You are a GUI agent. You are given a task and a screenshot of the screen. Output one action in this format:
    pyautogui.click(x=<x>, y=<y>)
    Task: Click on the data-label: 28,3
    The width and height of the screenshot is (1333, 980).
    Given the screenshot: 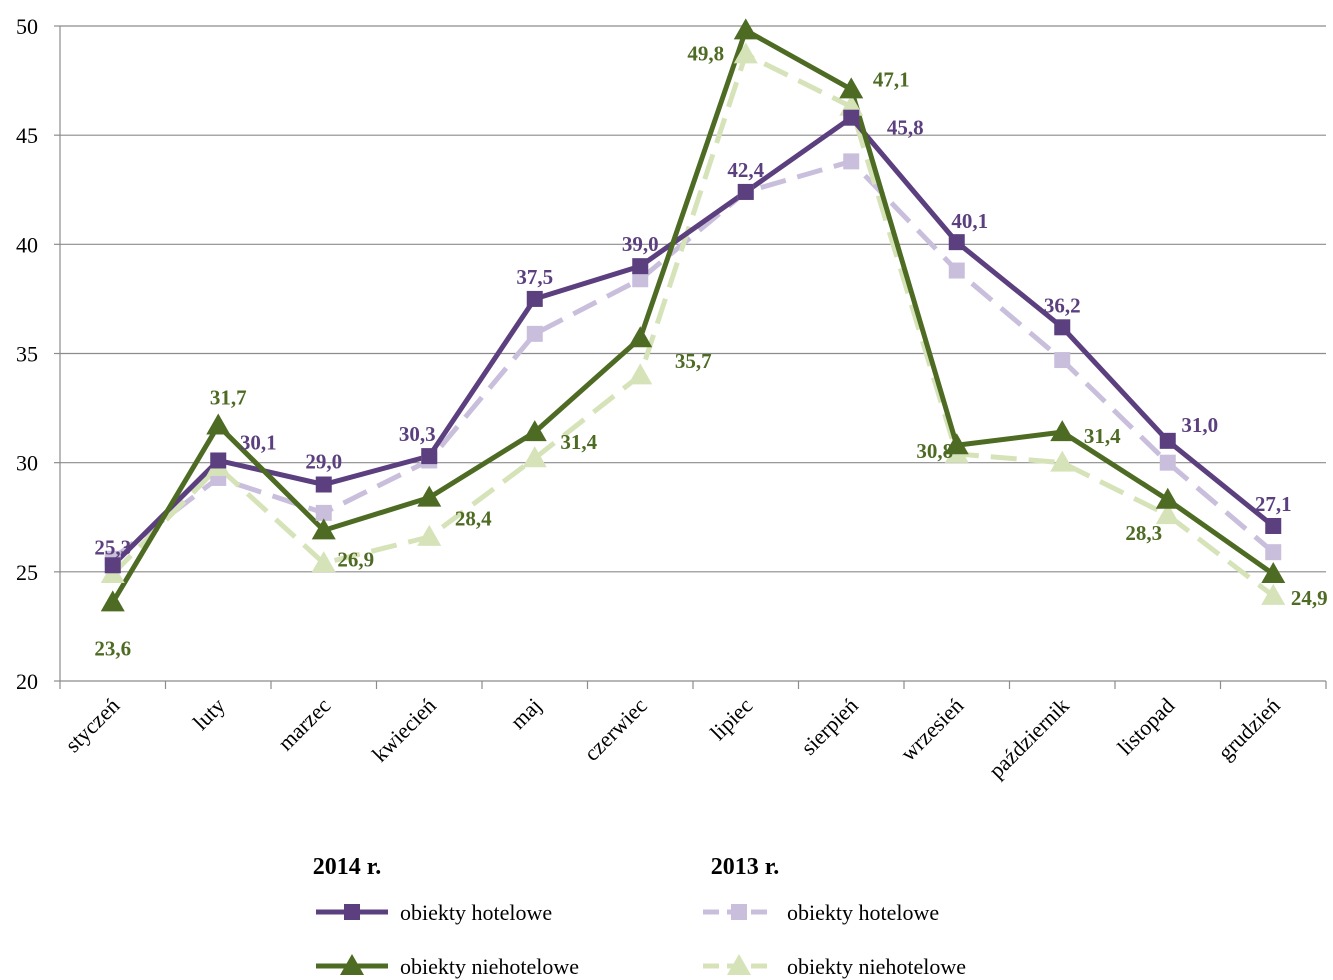 What is the action you would take?
    pyautogui.click(x=1143, y=533)
    